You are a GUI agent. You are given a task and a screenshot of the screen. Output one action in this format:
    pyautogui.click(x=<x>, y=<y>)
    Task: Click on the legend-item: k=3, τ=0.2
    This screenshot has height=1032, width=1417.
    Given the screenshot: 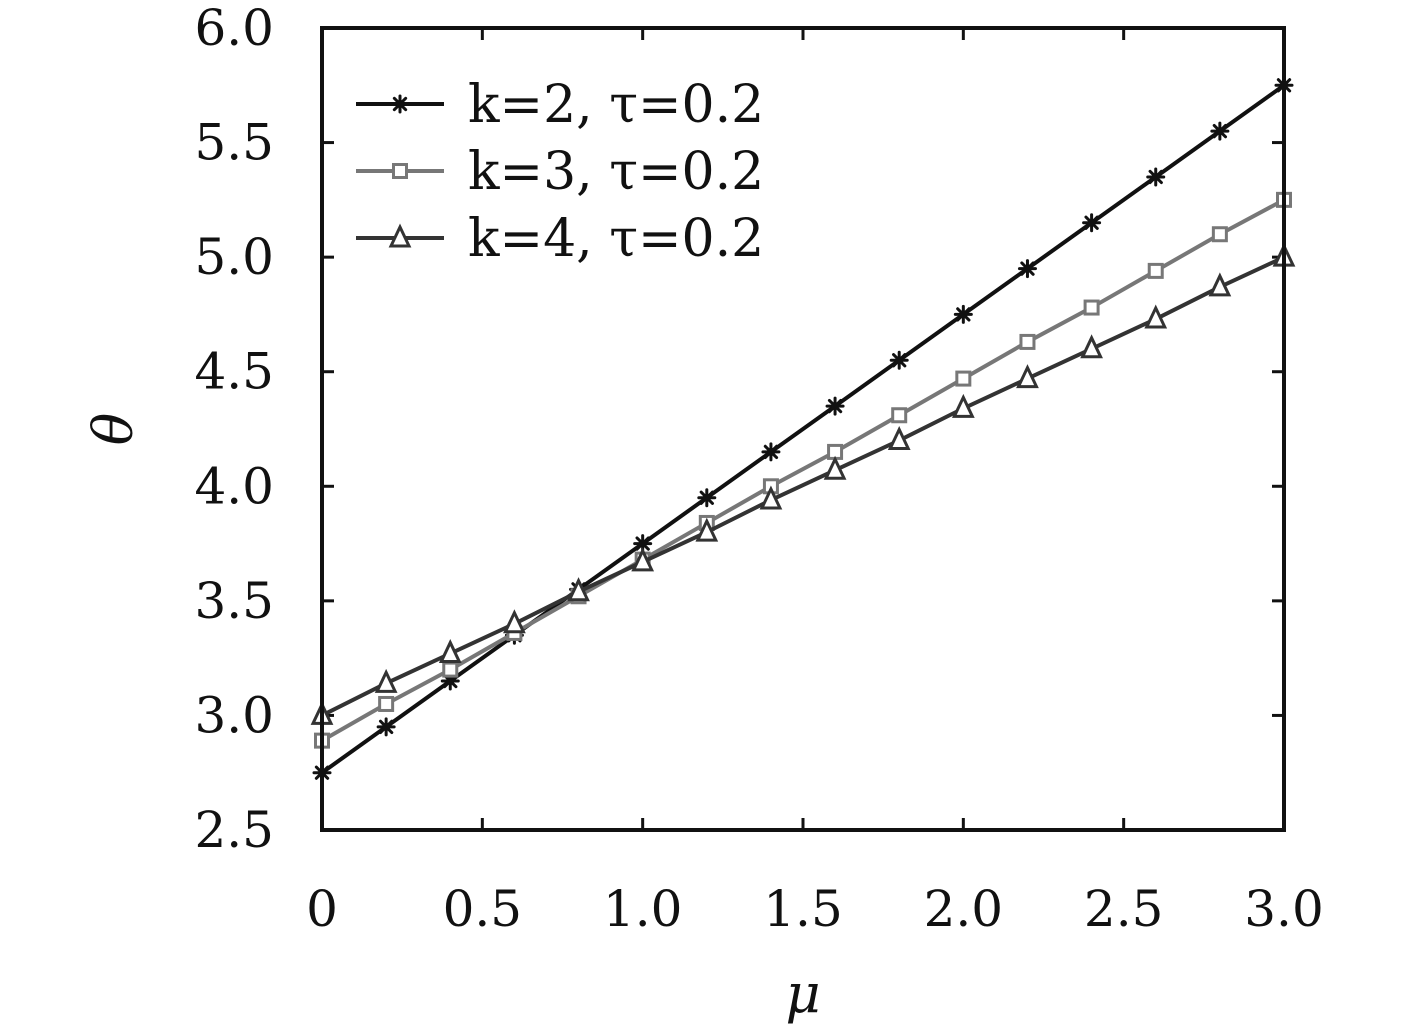 What is the action you would take?
    pyautogui.click(x=560, y=172)
    